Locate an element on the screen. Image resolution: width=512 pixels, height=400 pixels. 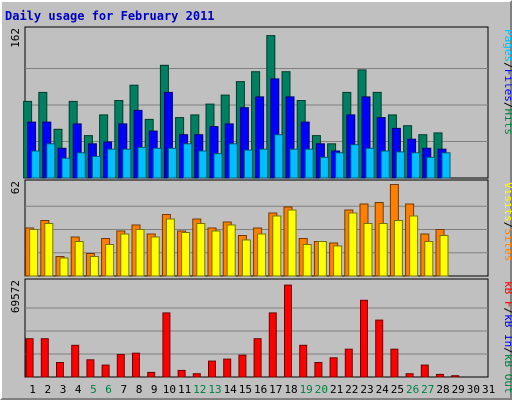
series-pages is located at coordinates (241, 156).